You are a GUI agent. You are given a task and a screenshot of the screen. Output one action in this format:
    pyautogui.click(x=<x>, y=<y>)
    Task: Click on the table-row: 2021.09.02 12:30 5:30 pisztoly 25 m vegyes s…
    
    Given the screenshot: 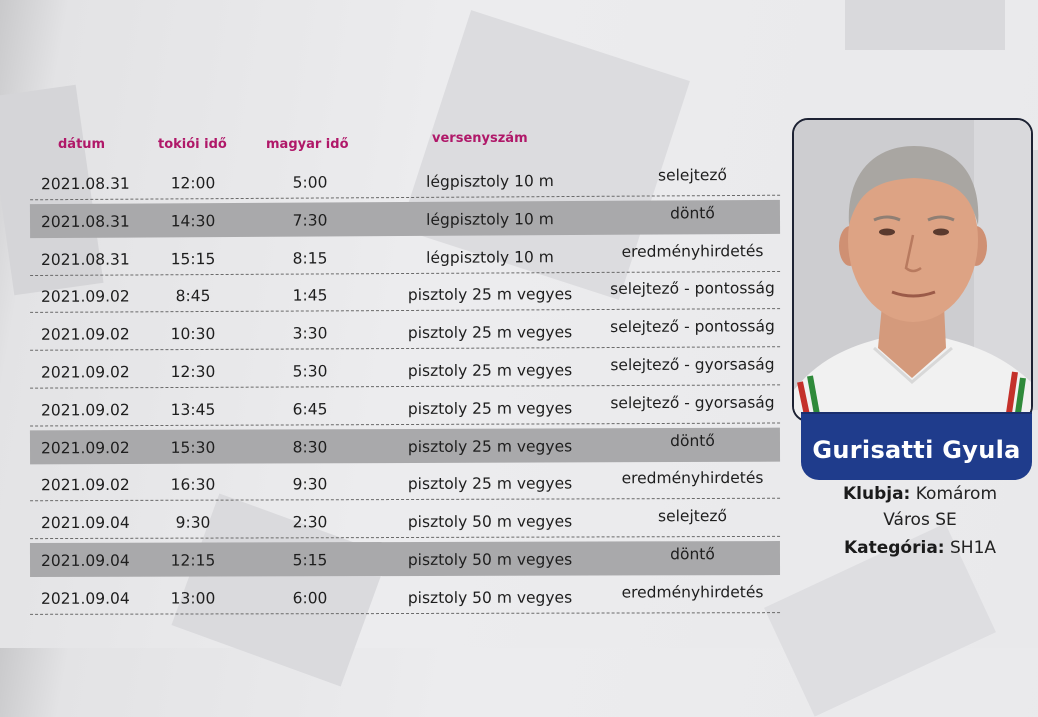 What is the action you would take?
    pyautogui.click(x=405, y=370)
    